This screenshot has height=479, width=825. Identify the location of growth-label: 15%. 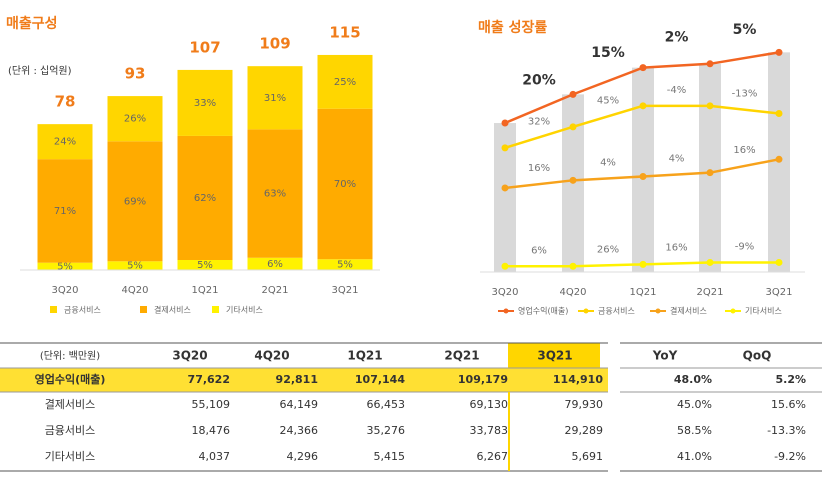
(608, 53).